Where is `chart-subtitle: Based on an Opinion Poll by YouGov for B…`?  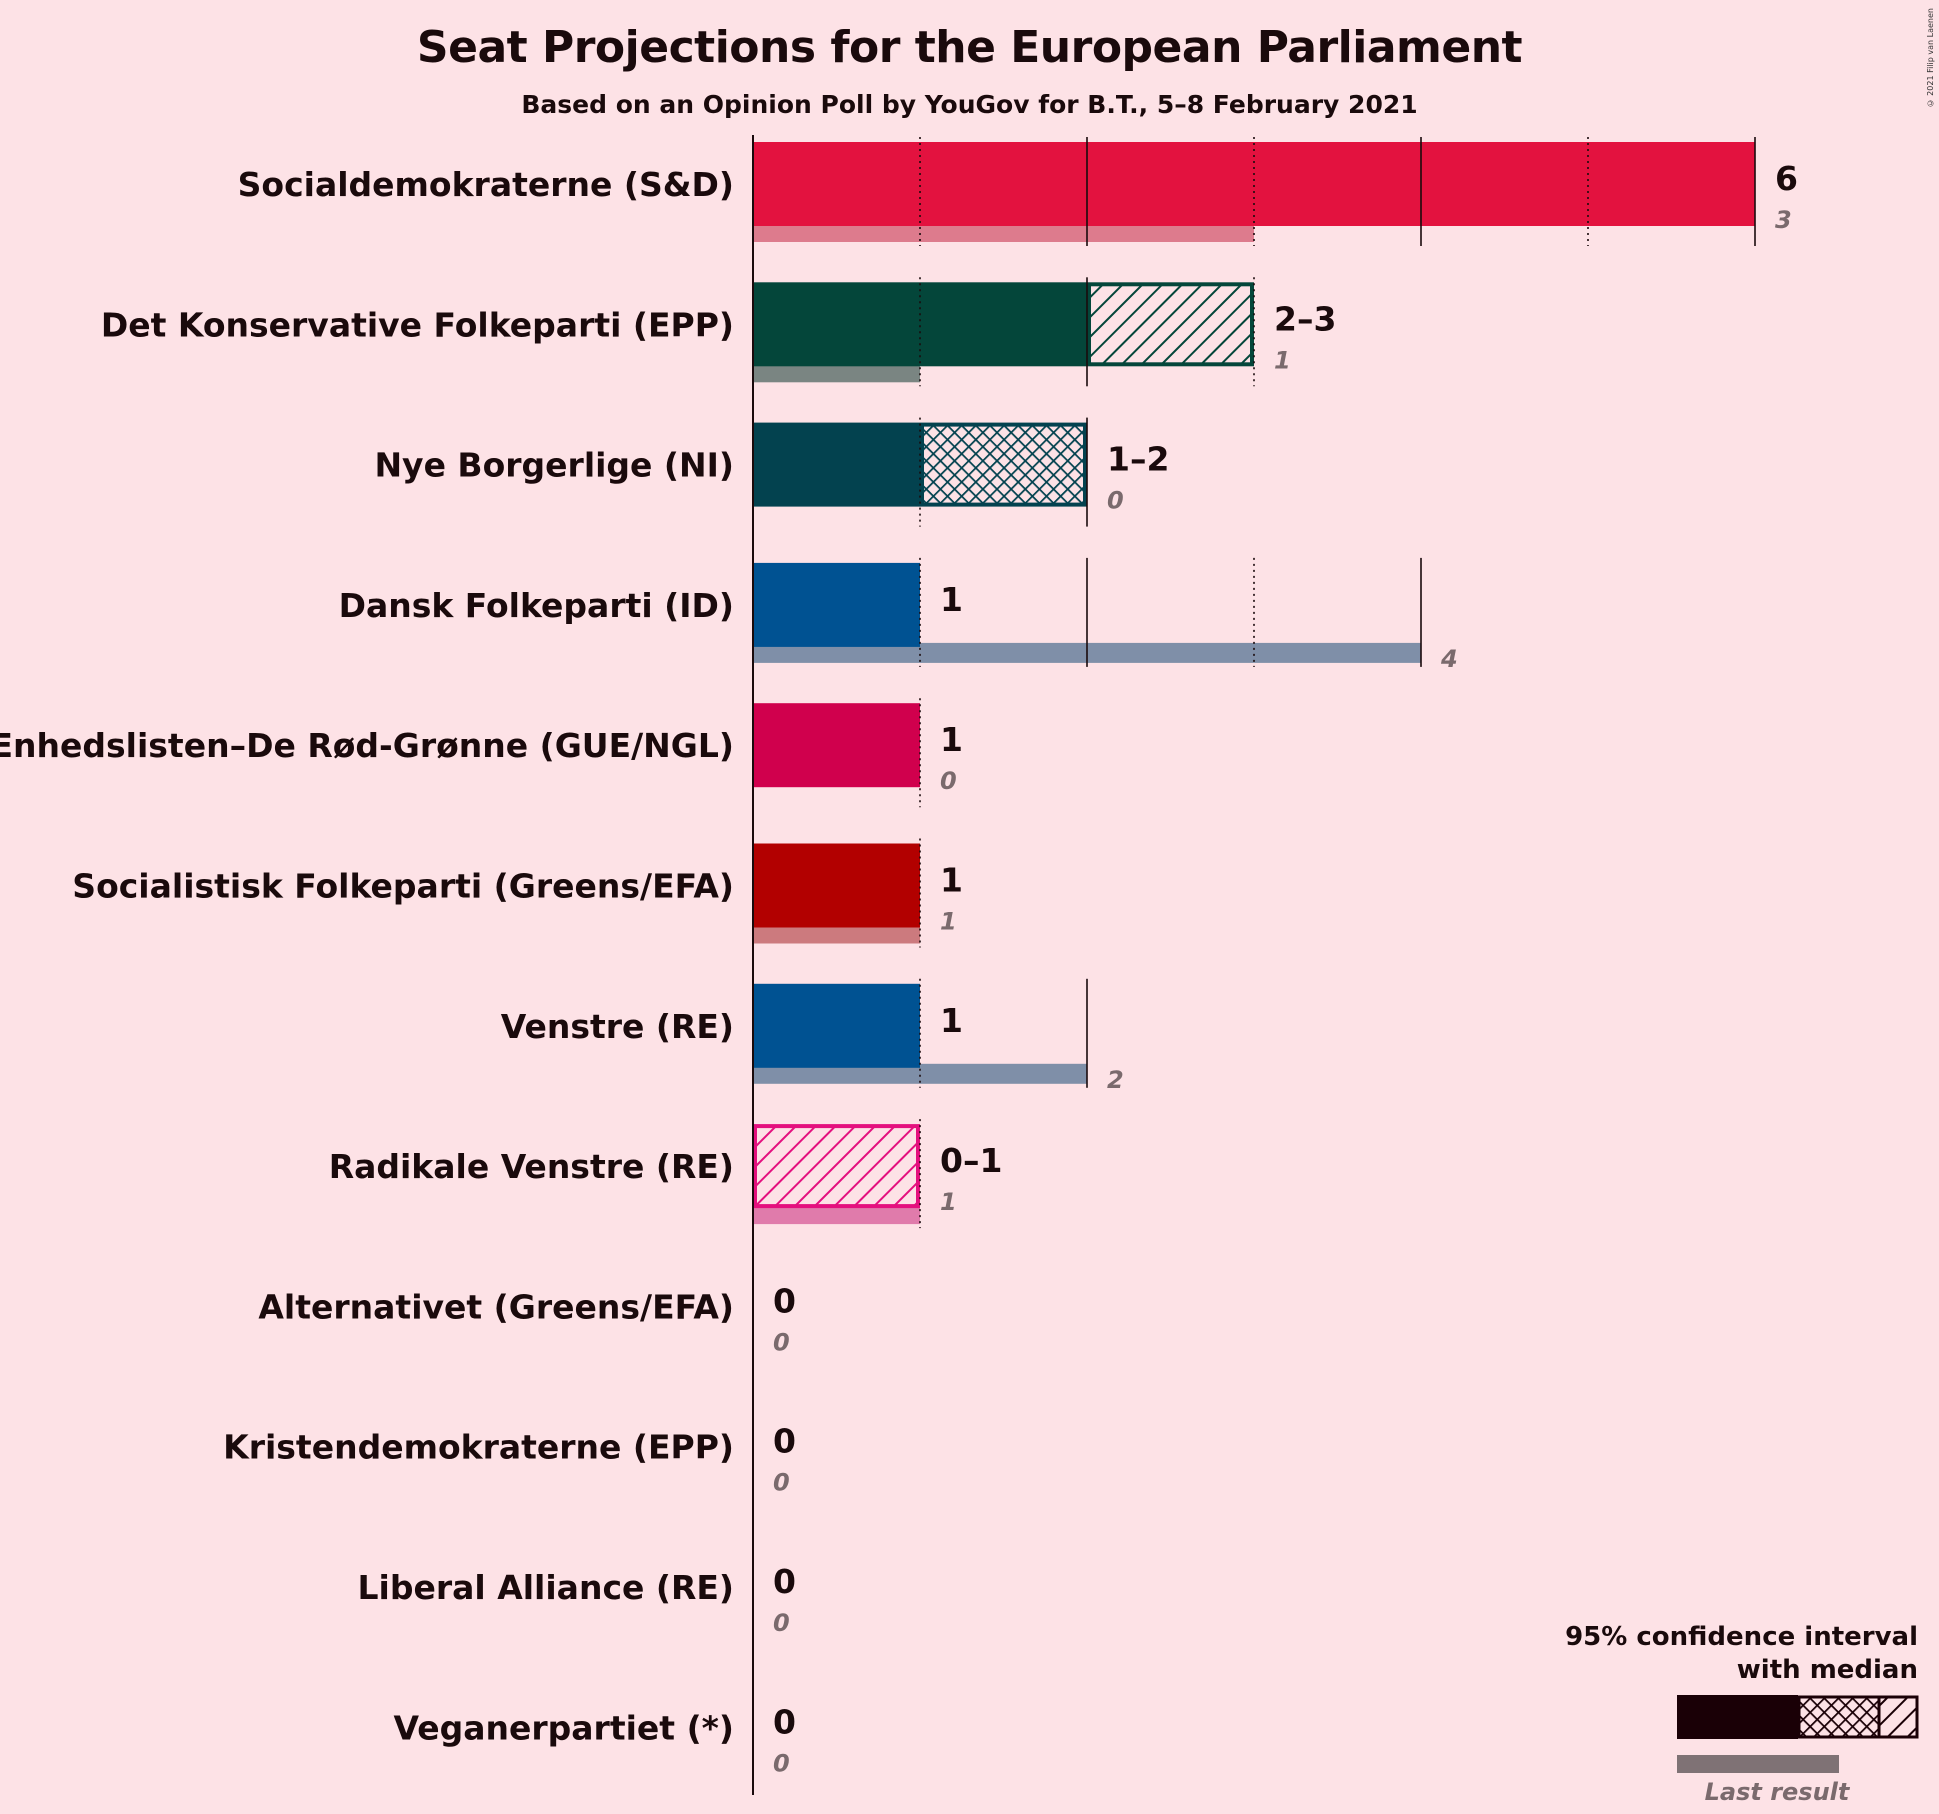 chart-subtitle: Based on an Opinion Poll by YouGov for B… is located at coordinates (969, 104).